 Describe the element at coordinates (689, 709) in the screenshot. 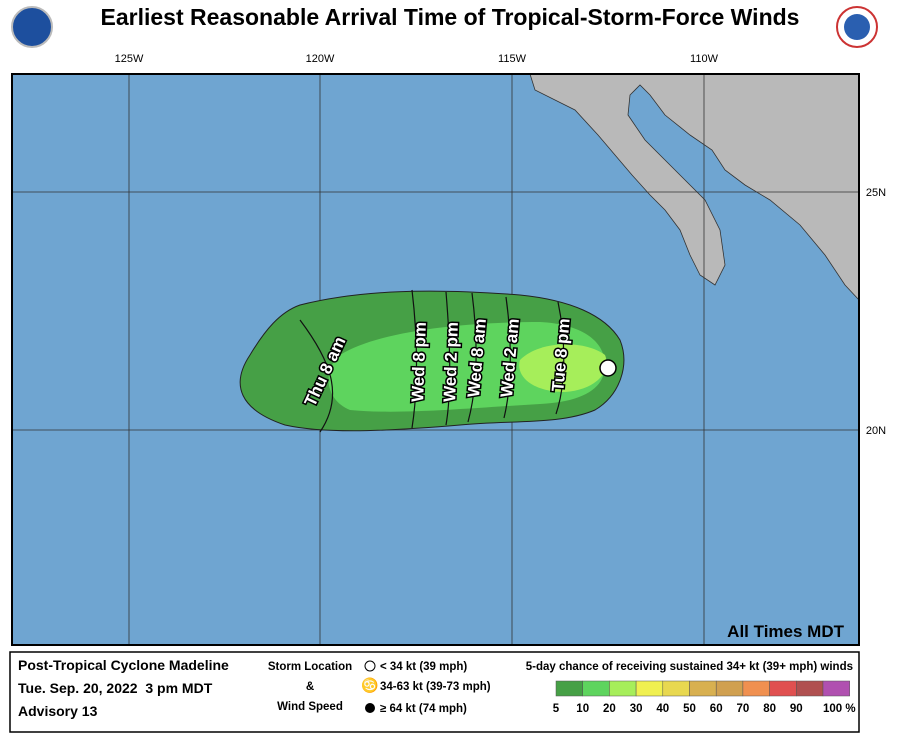

I see `scale-label: 50` at that location.